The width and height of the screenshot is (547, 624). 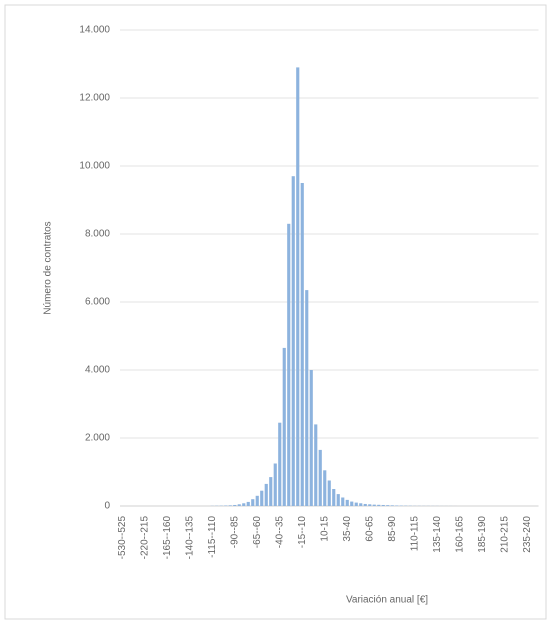 I want to click on y-tick-label: 14.000, so click(x=94, y=30).